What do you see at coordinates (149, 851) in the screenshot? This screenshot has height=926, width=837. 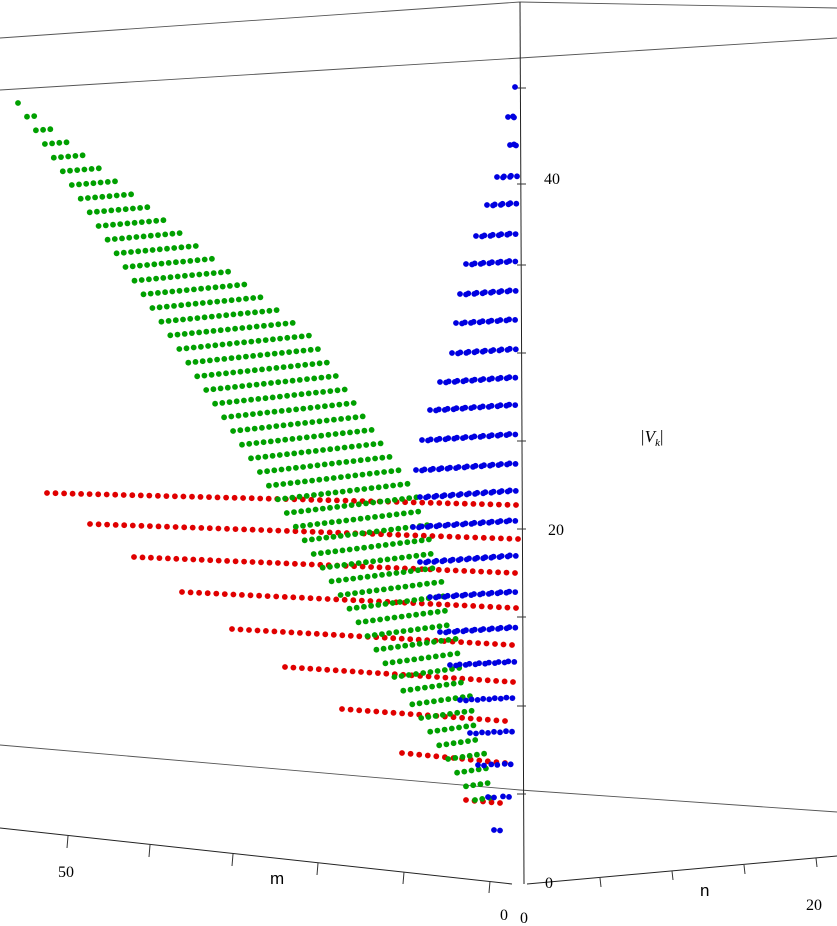 I see `m-tick-mark` at bounding box center [149, 851].